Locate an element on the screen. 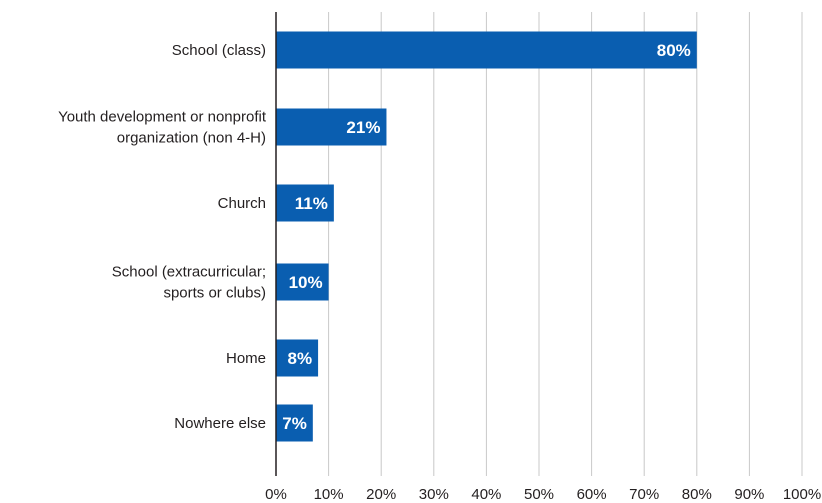  x-tick-label: 20% is located at coordinates (381, 494).